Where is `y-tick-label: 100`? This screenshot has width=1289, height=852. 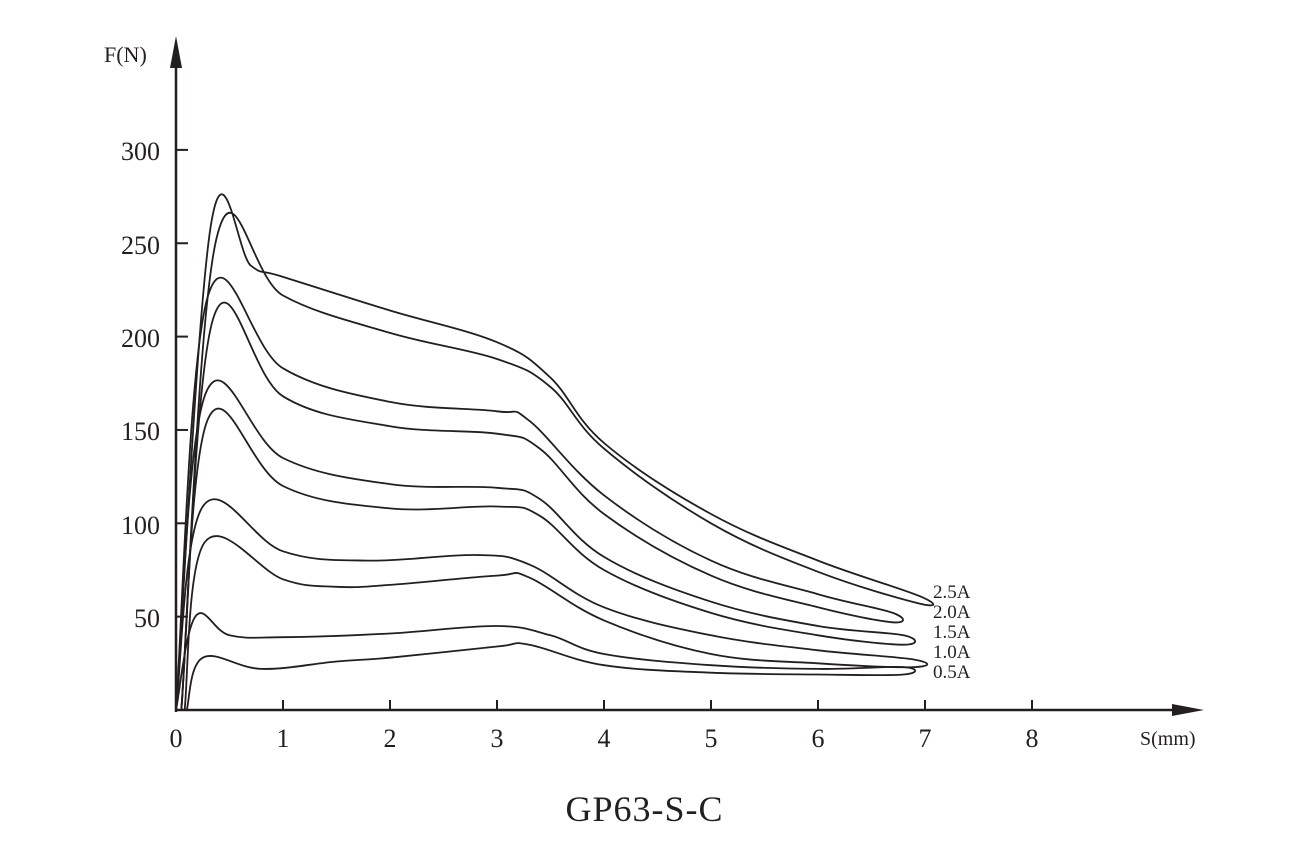
y-tick-label: 100 is located at coordinates (140, 525).